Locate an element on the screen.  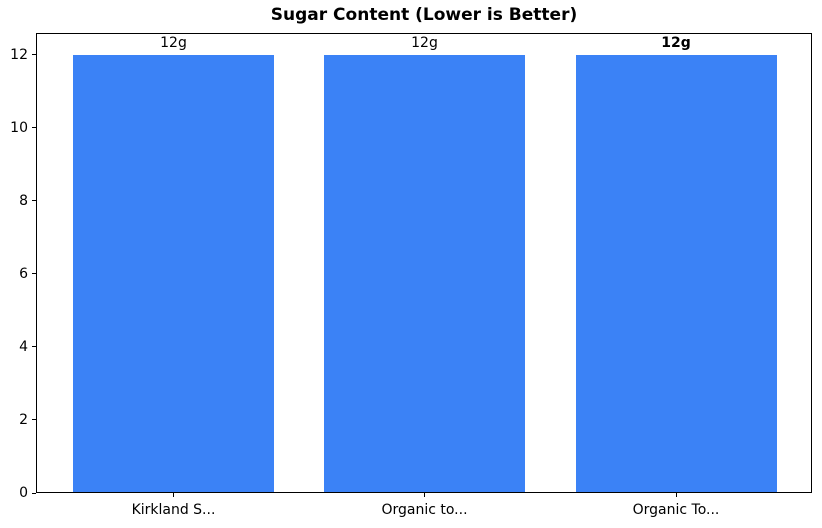
y-tick-label: 4 is located at coordinates (23, 346).